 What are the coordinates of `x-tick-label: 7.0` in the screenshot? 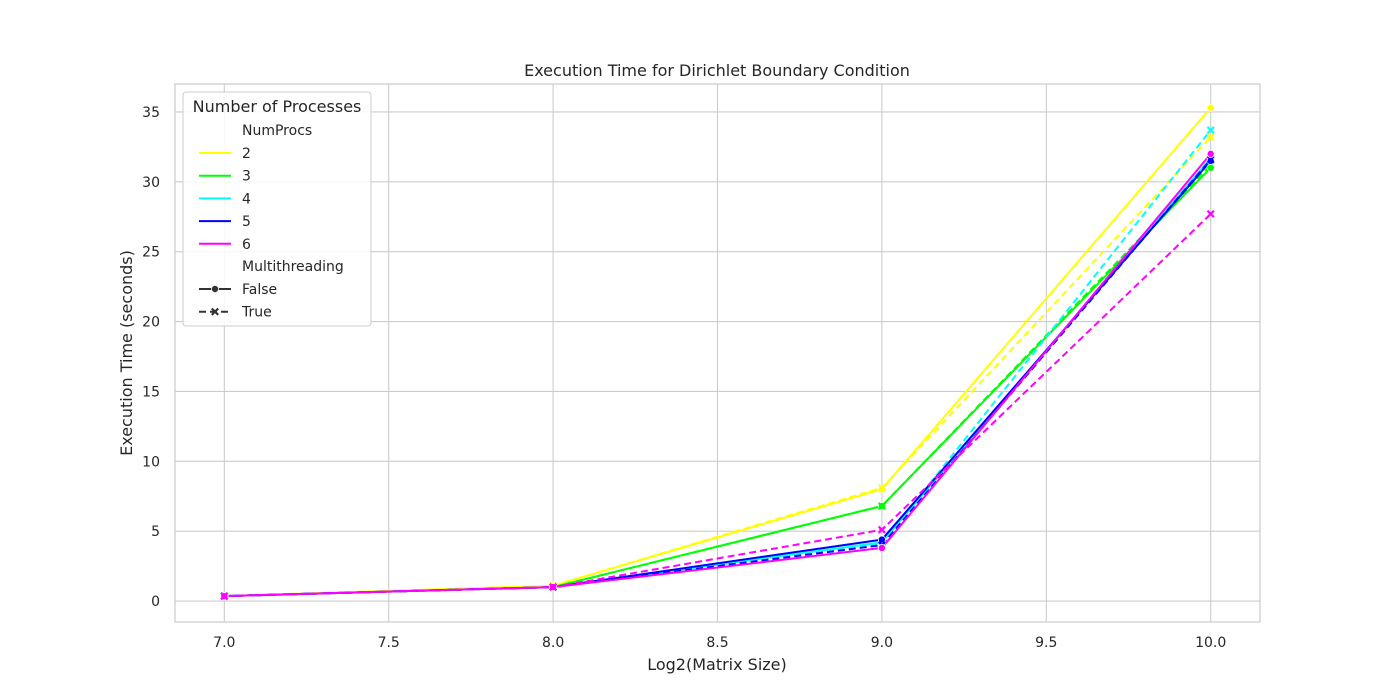 It's located at (224, 643).